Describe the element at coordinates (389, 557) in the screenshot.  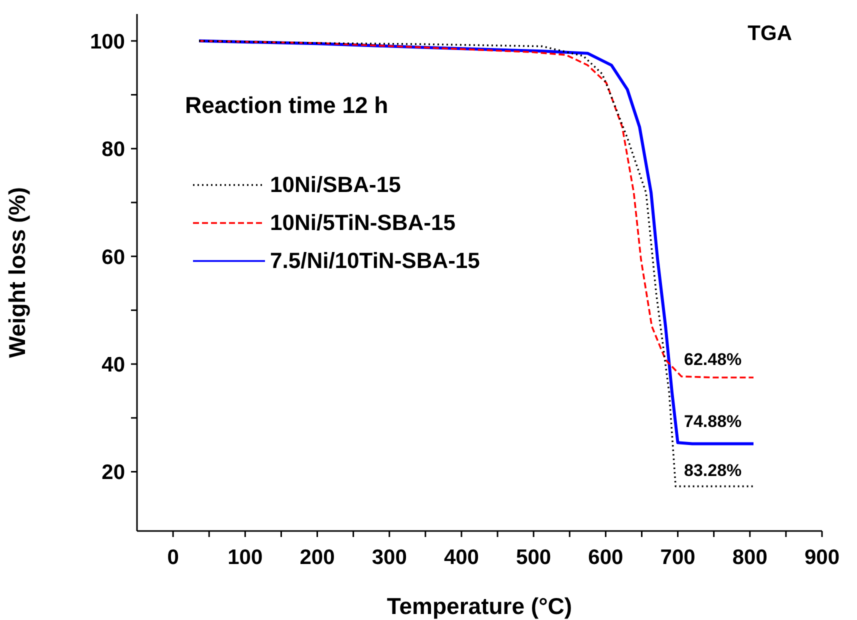
I see `x-tick-label: 300` at that location.